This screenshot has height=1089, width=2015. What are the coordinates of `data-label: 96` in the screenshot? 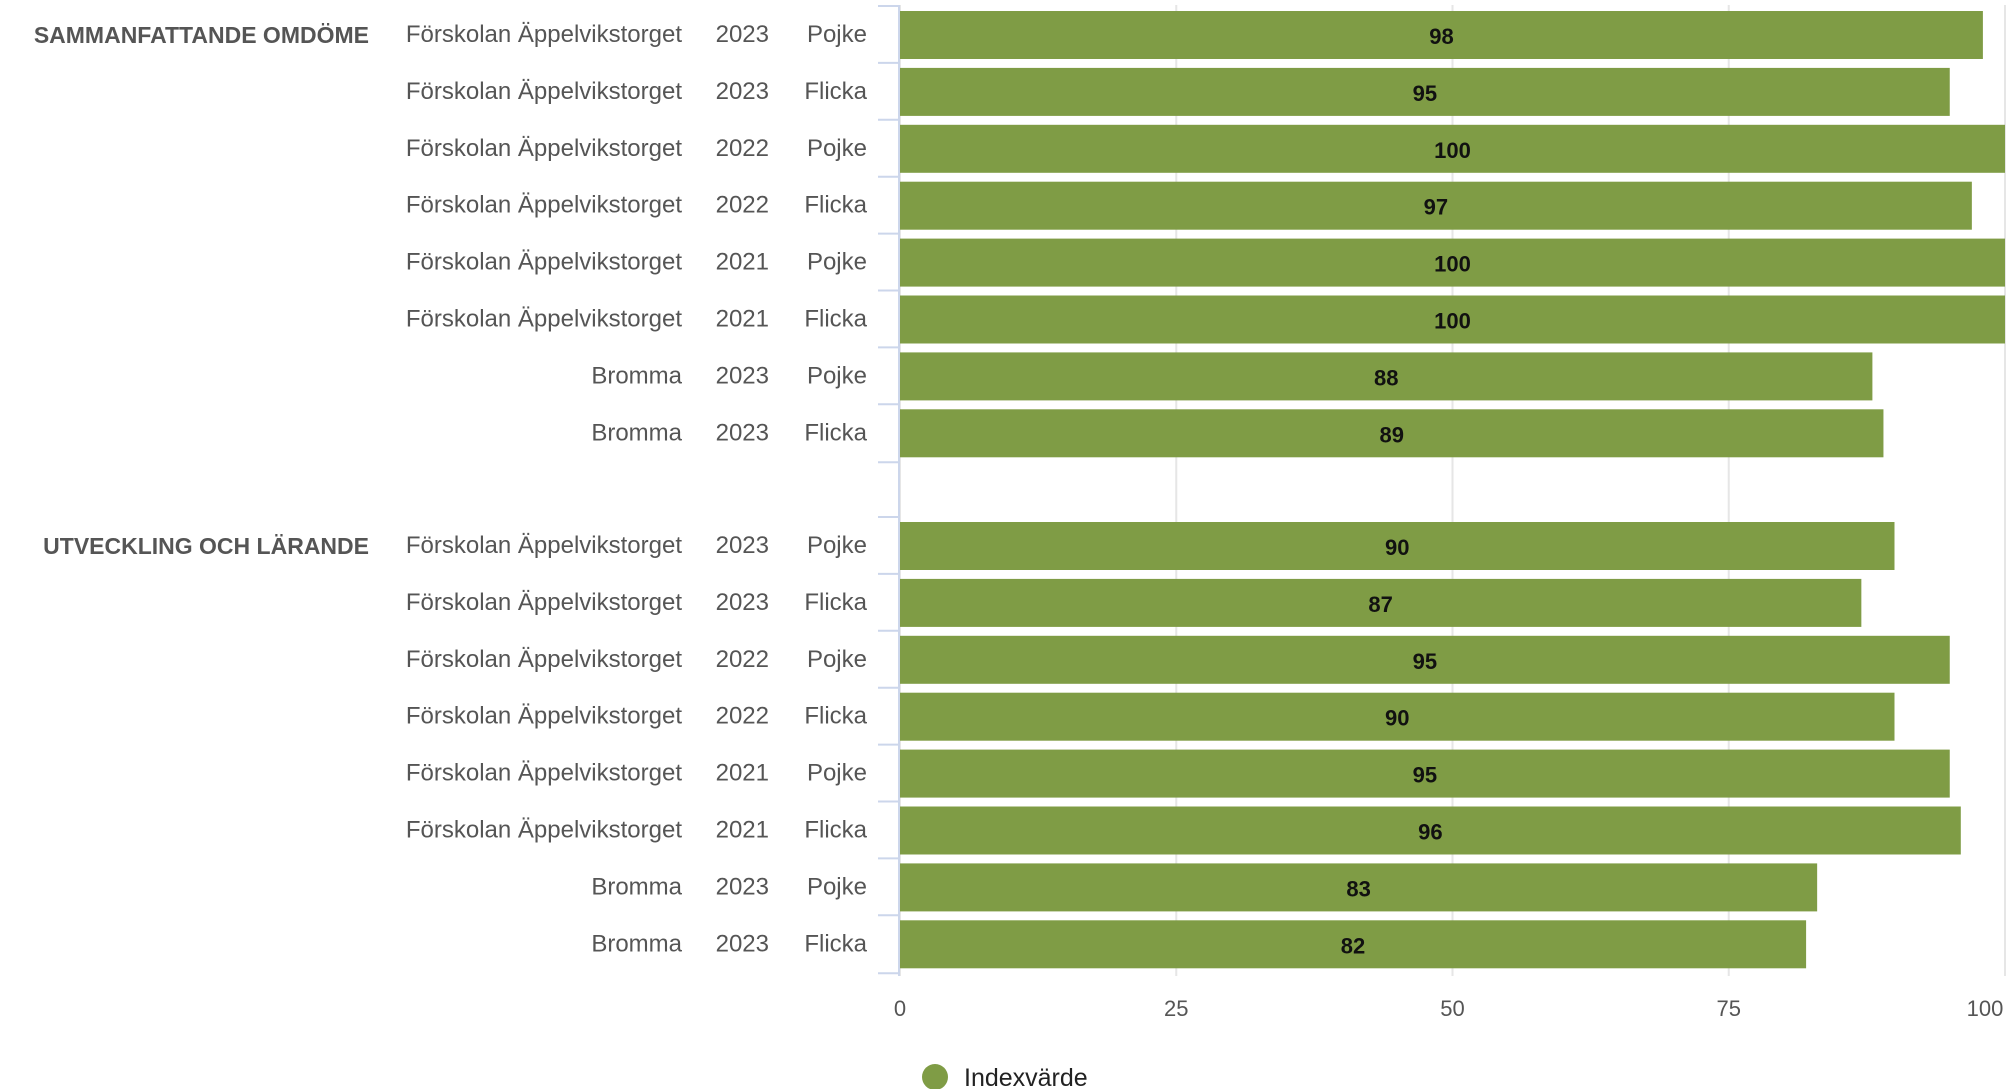 It's located at (1430, 832).